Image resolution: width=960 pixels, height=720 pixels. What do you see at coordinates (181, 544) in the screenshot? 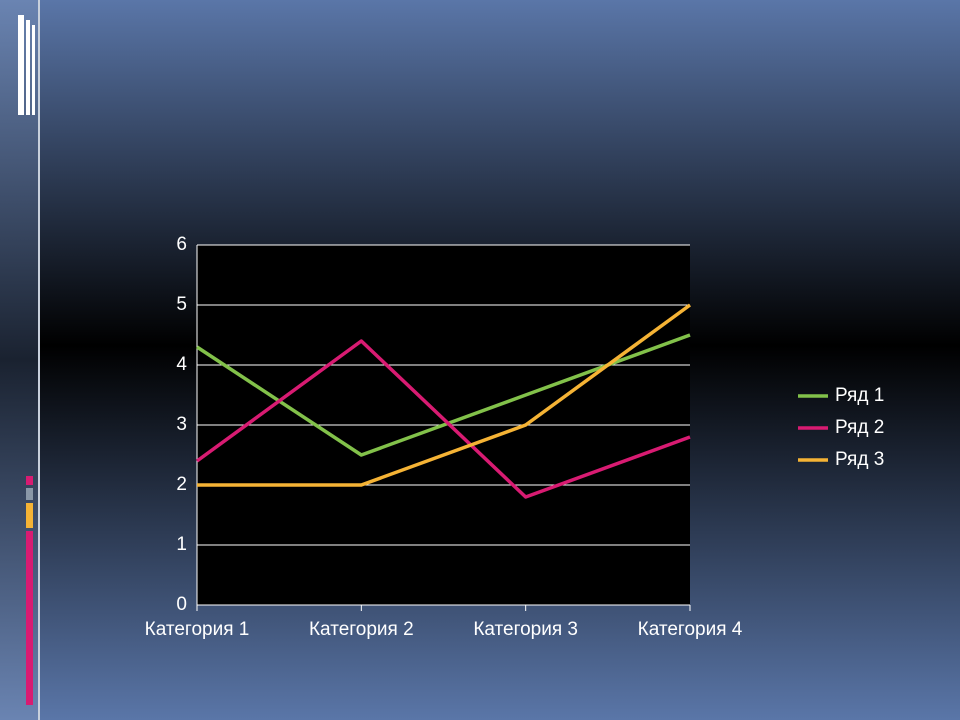
I see `y-tick-label: 1` at bounding box center [181, 544].